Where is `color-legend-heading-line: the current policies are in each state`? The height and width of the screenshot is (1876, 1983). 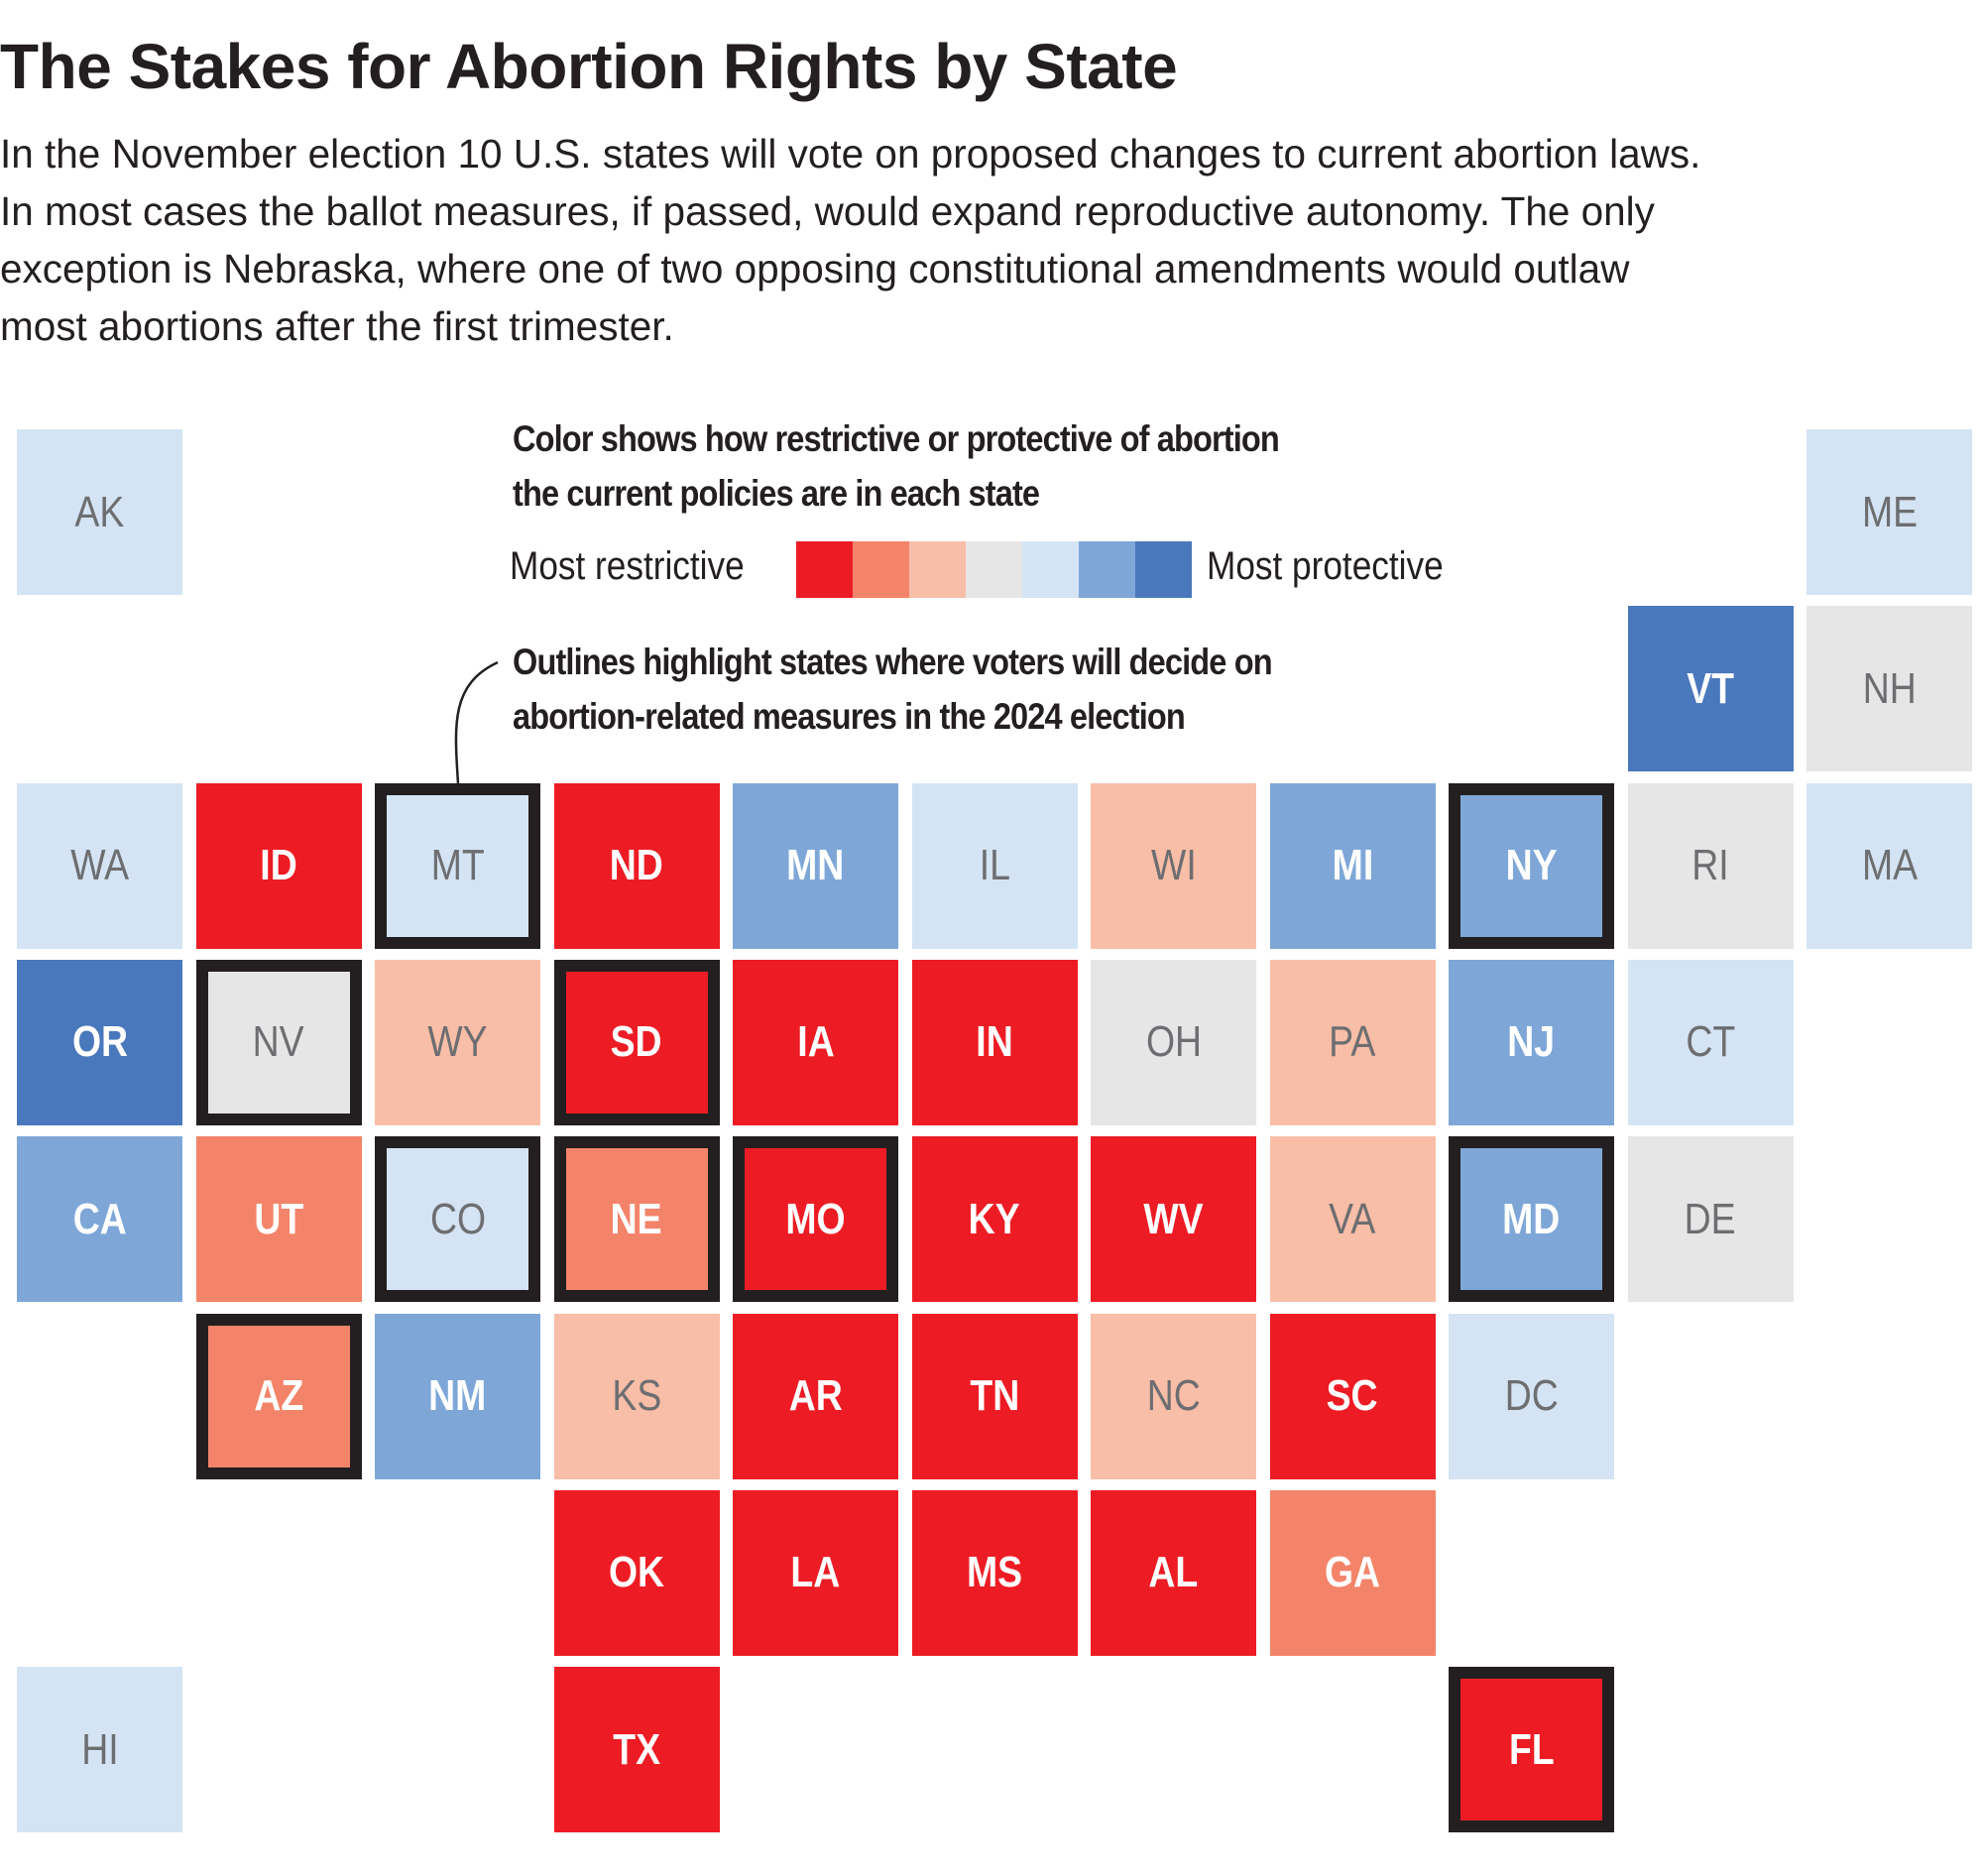 color-legend-heading-line: the current policies are in each state is located at coordinates (777, 493).